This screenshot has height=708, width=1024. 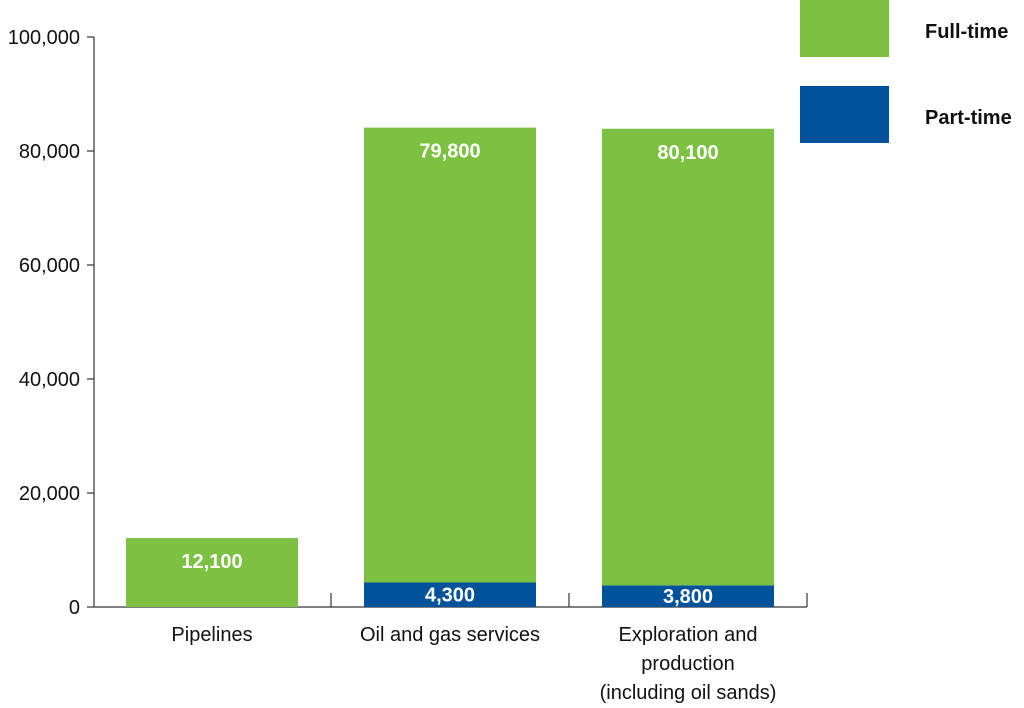 What do you see at coordinates (844, 28) in the screenshot?
I see `legend-swatch-full-time` at bounding box center [844, 28].